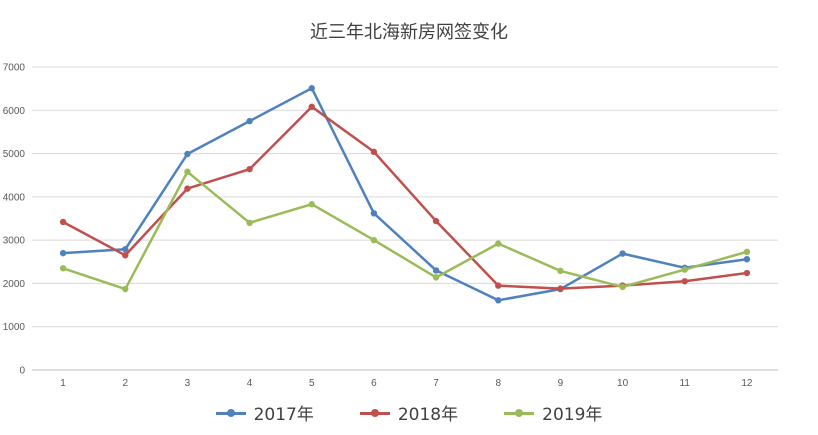 The image size is (818, 435). I want to click on x-tick-label: 10, so click(623, 383).